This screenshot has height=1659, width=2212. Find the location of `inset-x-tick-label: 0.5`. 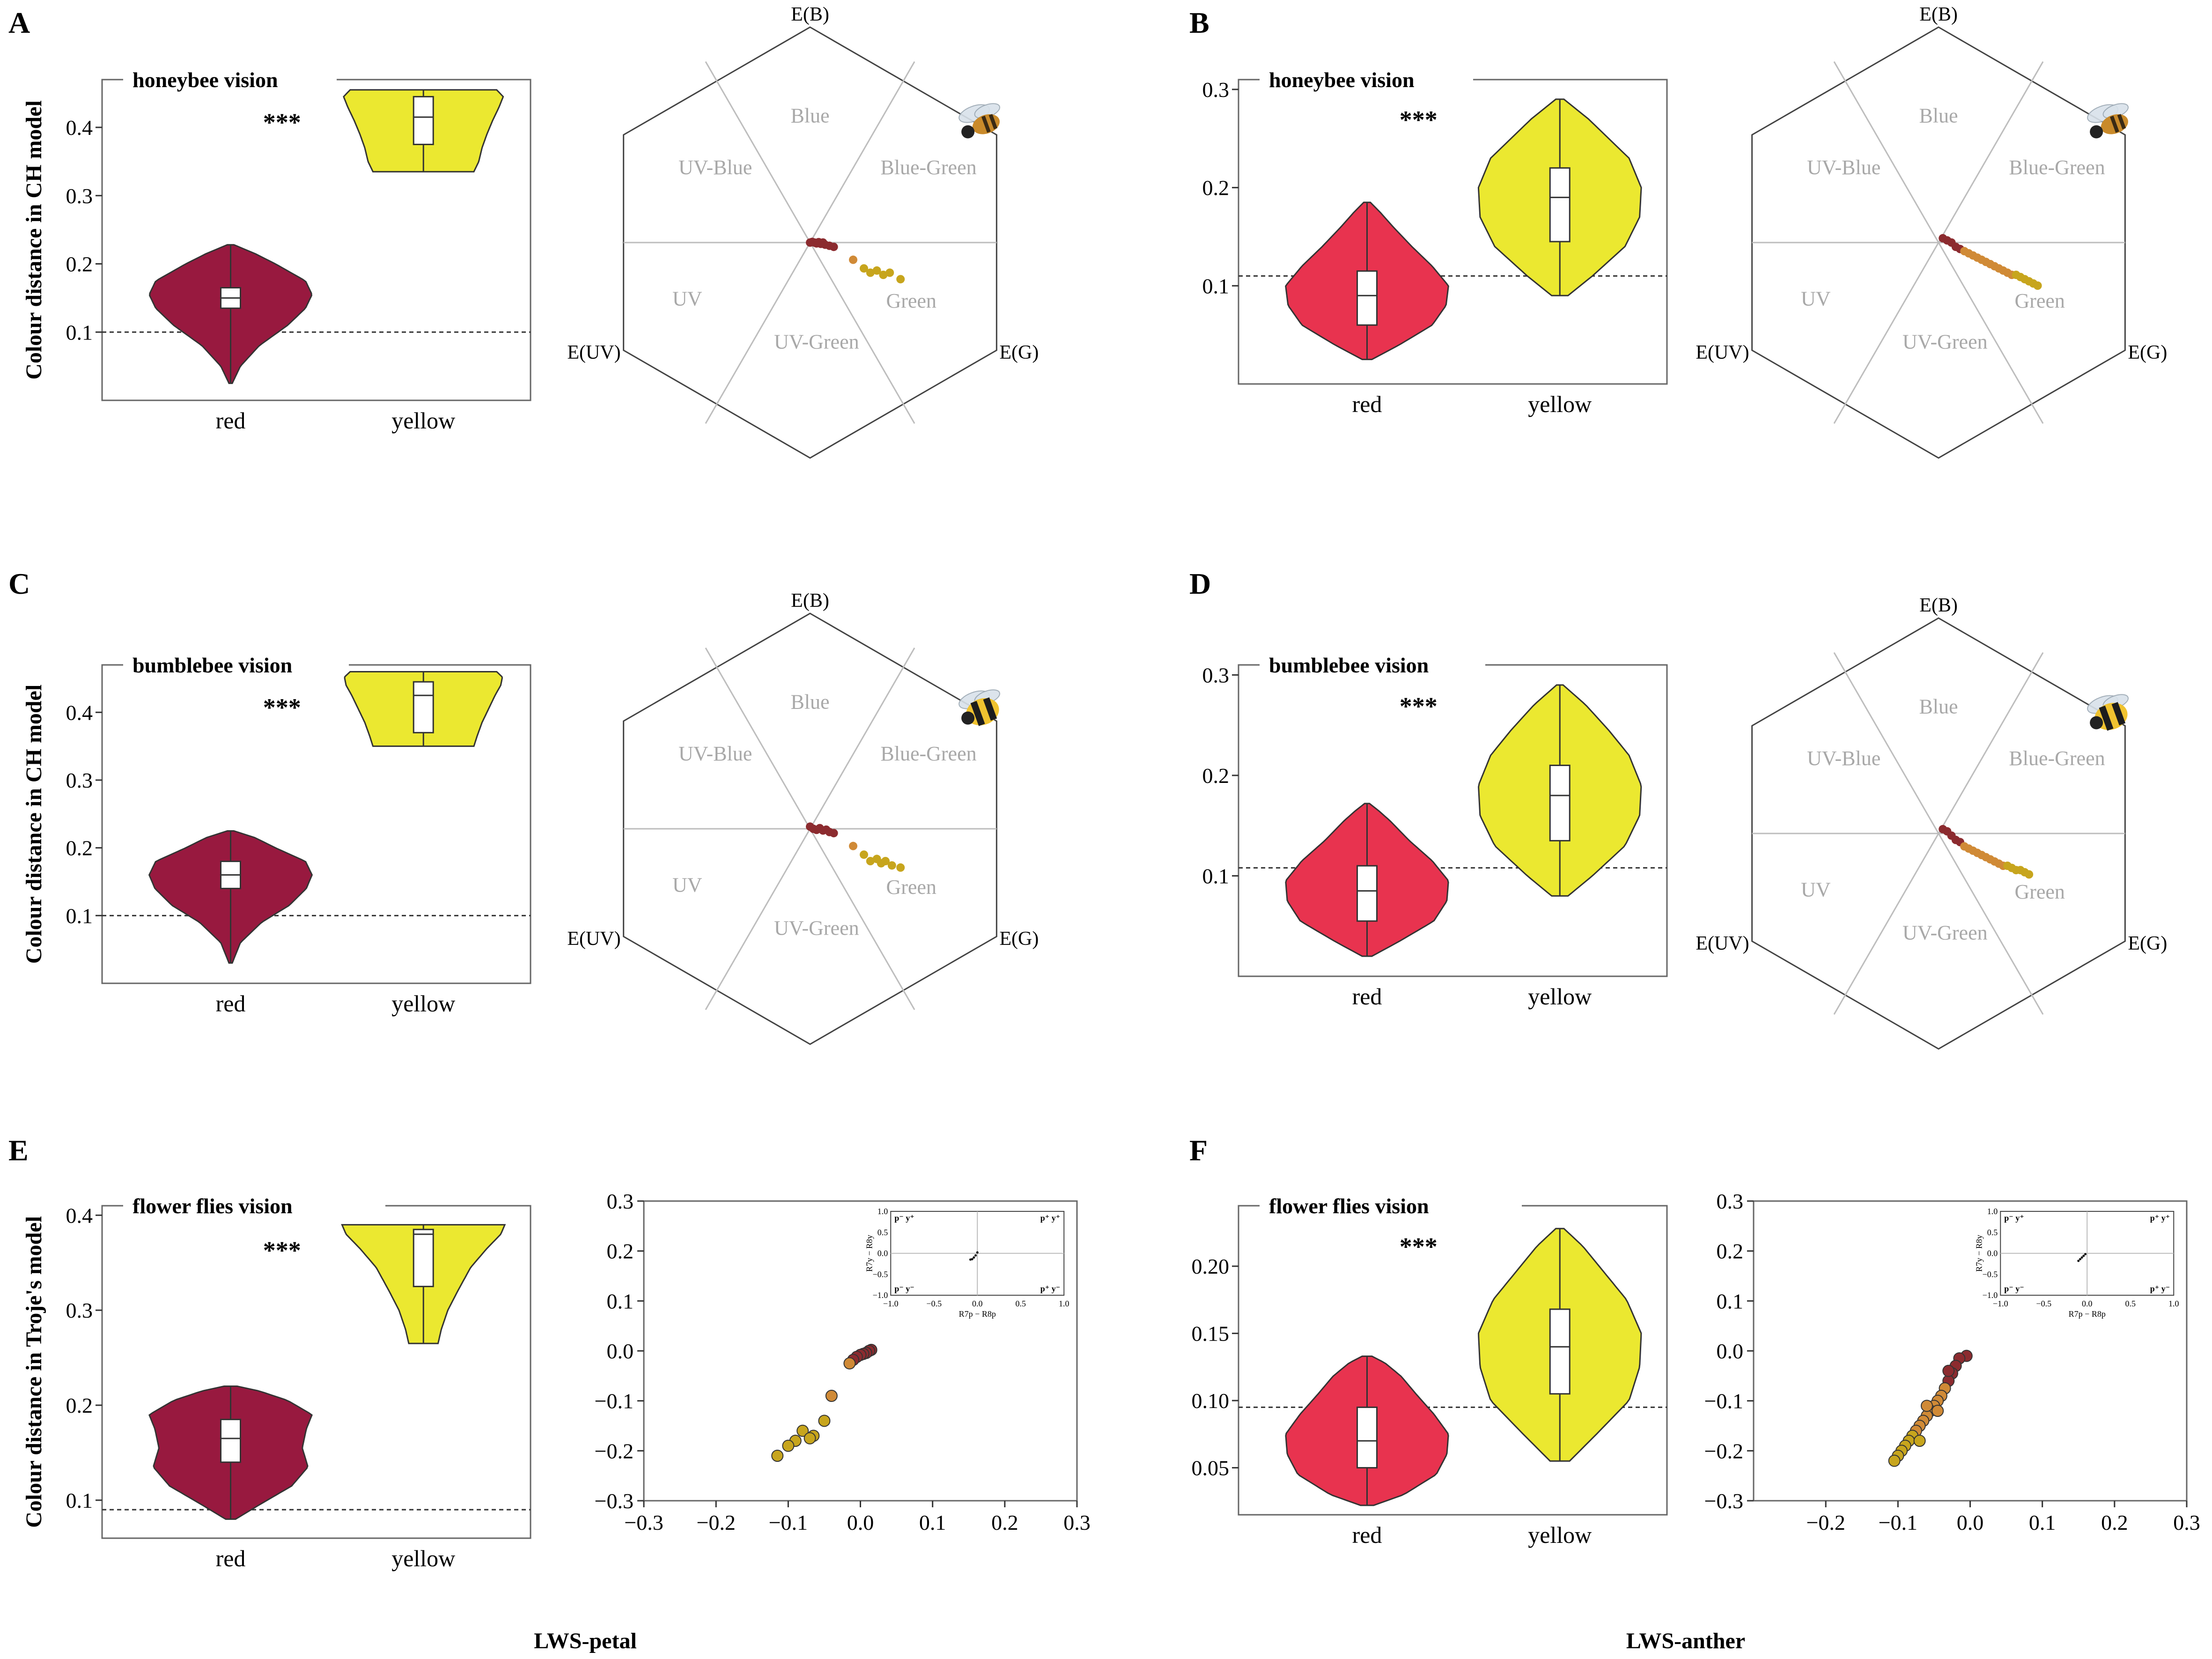

inset-x-tick-label: 0.5 is located at coordinates (2130, 1304).